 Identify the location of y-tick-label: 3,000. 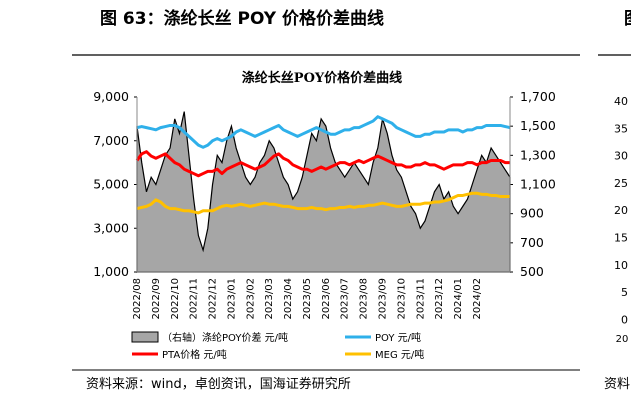
(111, 227).